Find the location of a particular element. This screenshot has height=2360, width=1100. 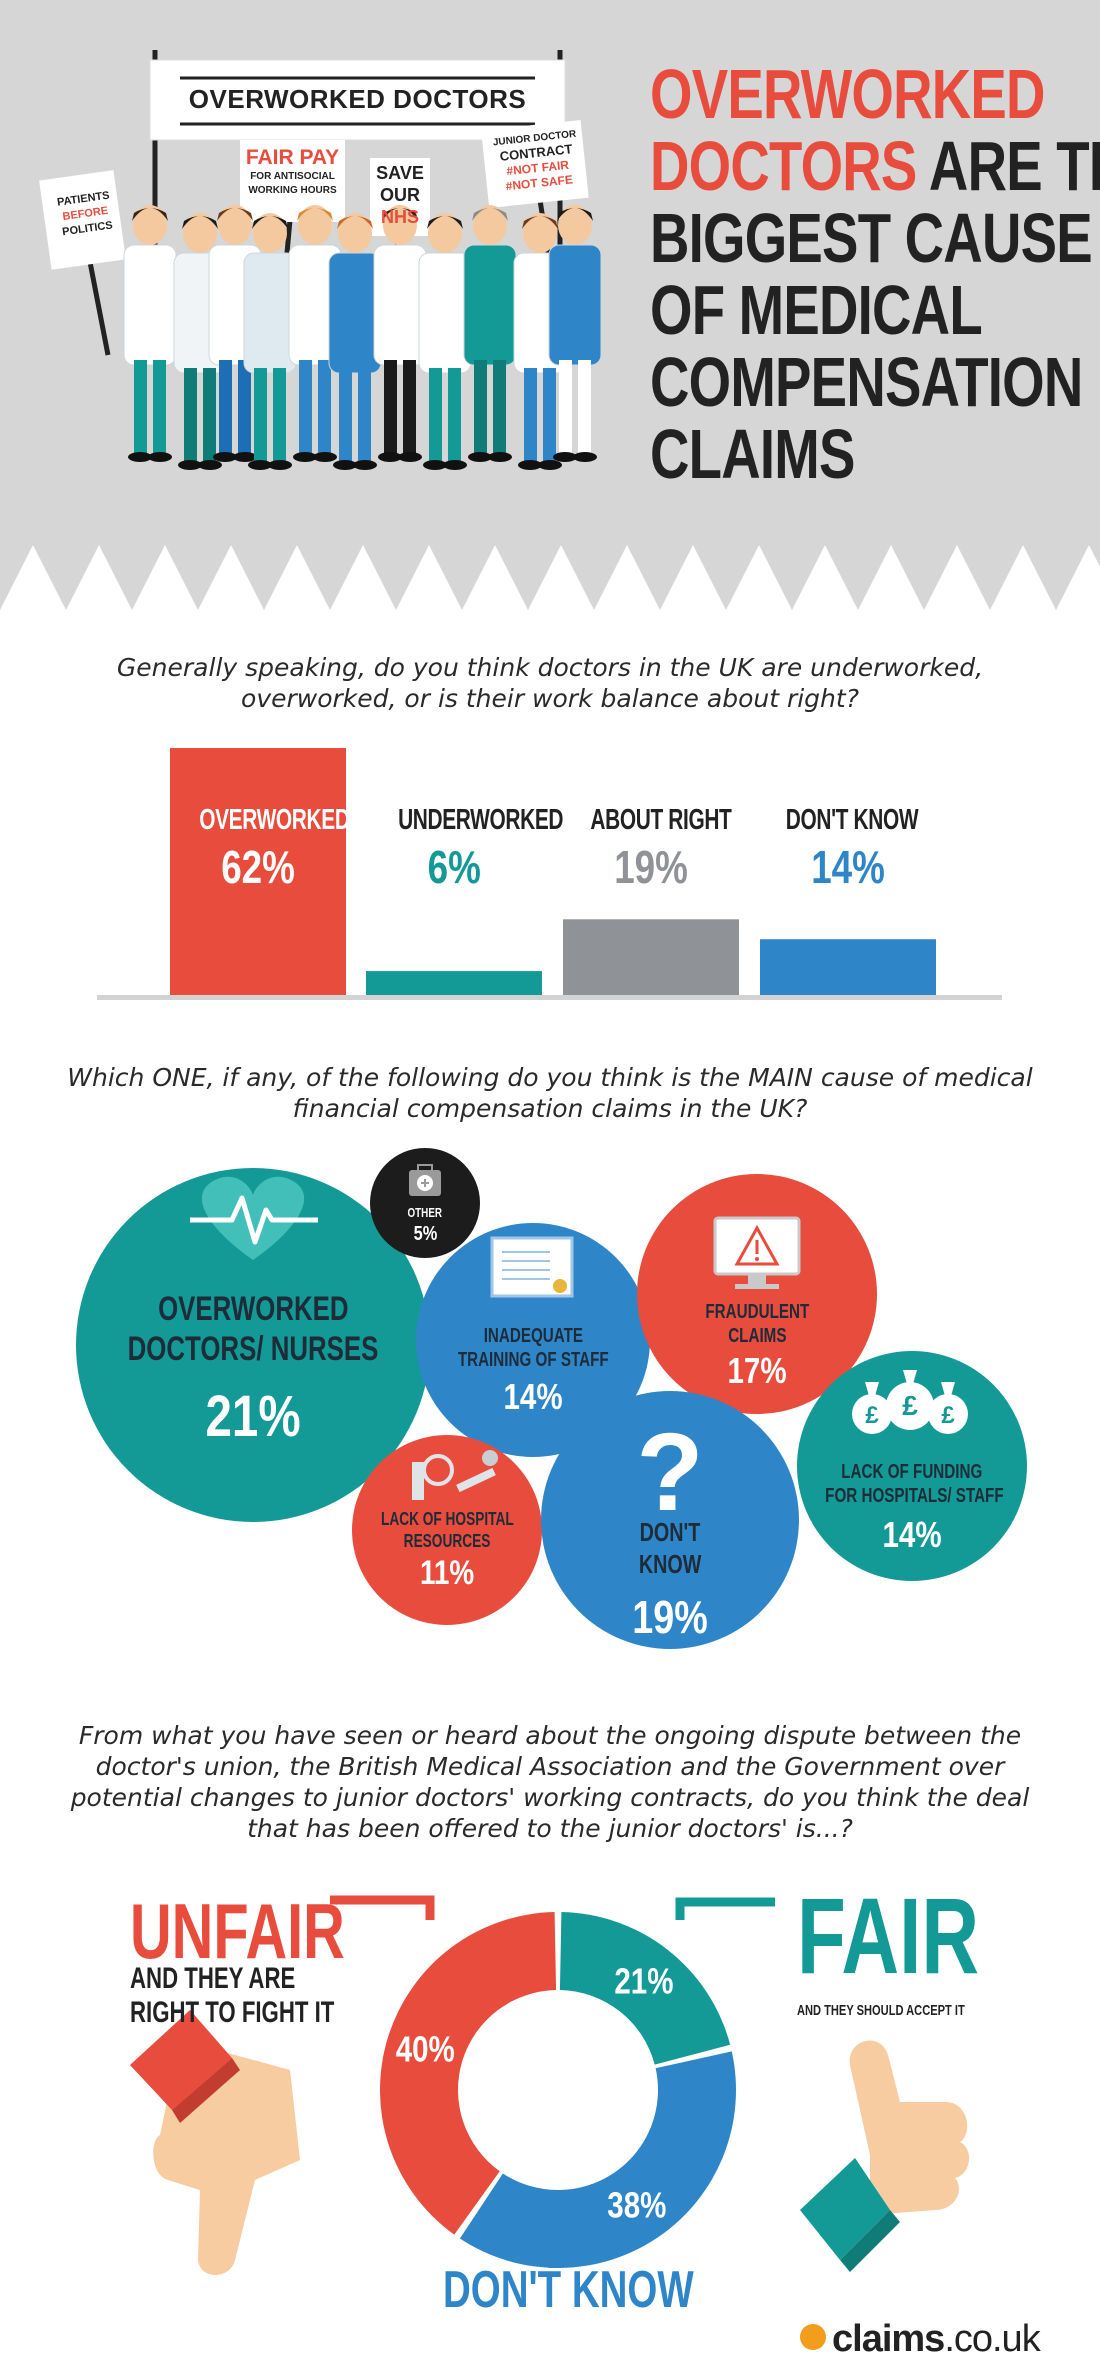

sign-line: OUR is located at coordinates (400, 195).